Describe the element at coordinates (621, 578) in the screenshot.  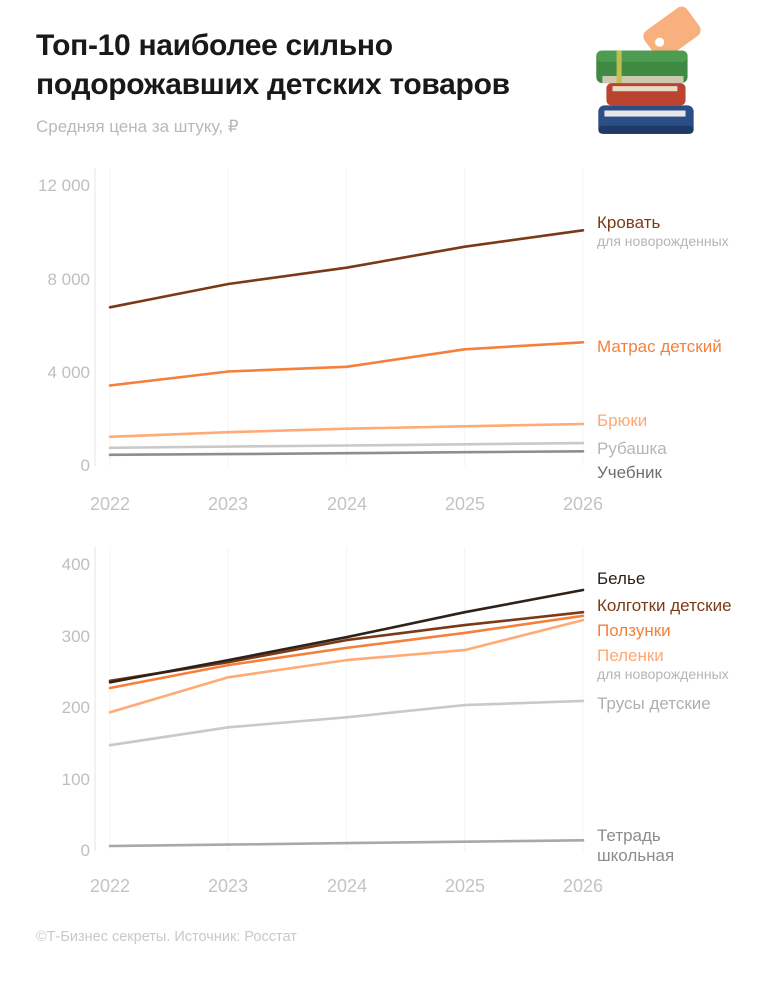
I see `series-label: Белье` at that location.